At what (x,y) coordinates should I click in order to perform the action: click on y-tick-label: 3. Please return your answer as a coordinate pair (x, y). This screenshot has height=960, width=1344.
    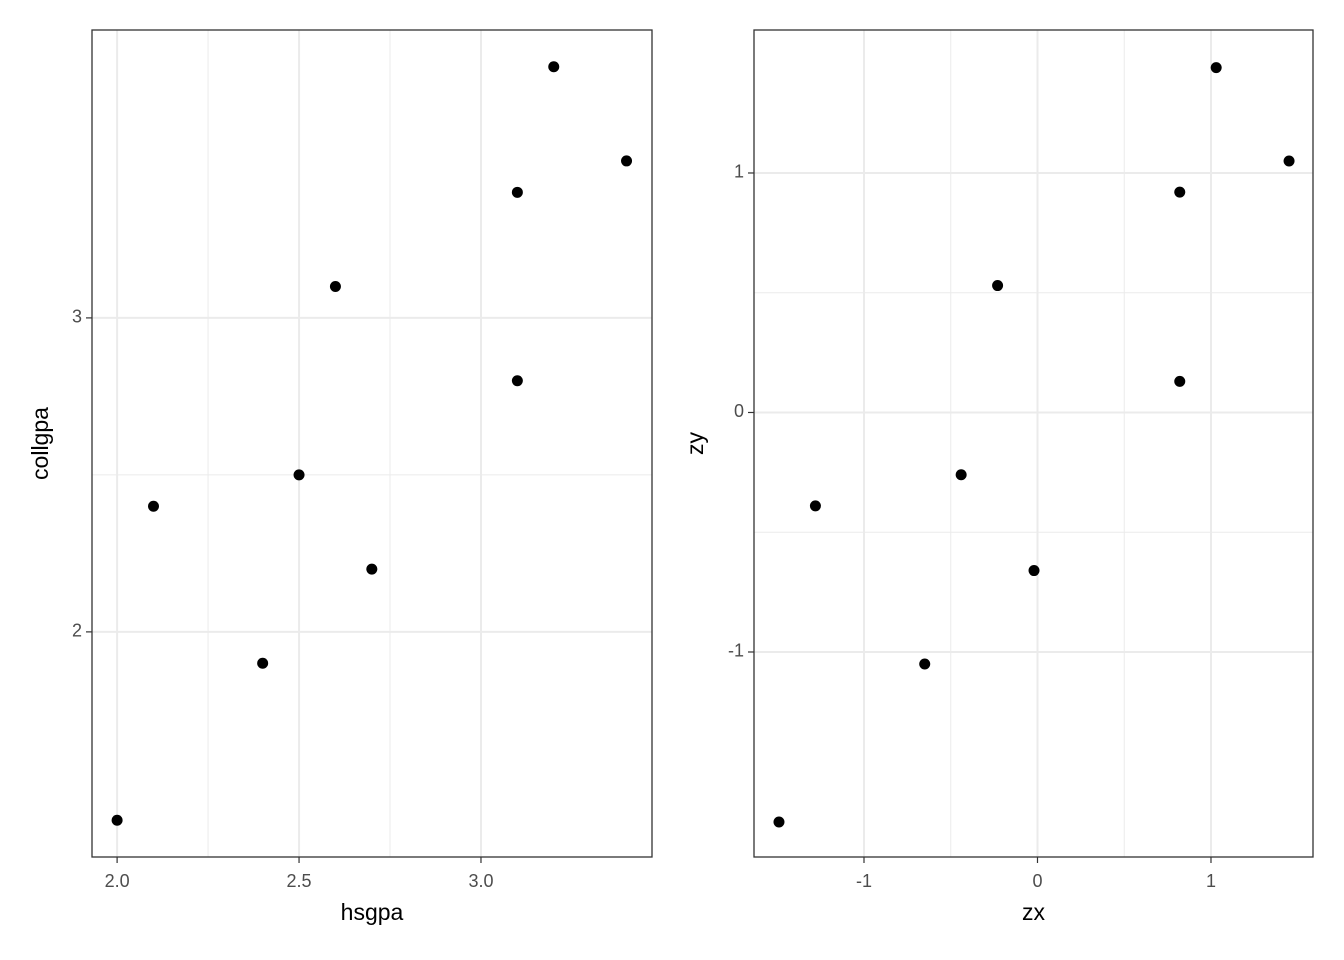
    Looking at the image, I should click on (77, 317).